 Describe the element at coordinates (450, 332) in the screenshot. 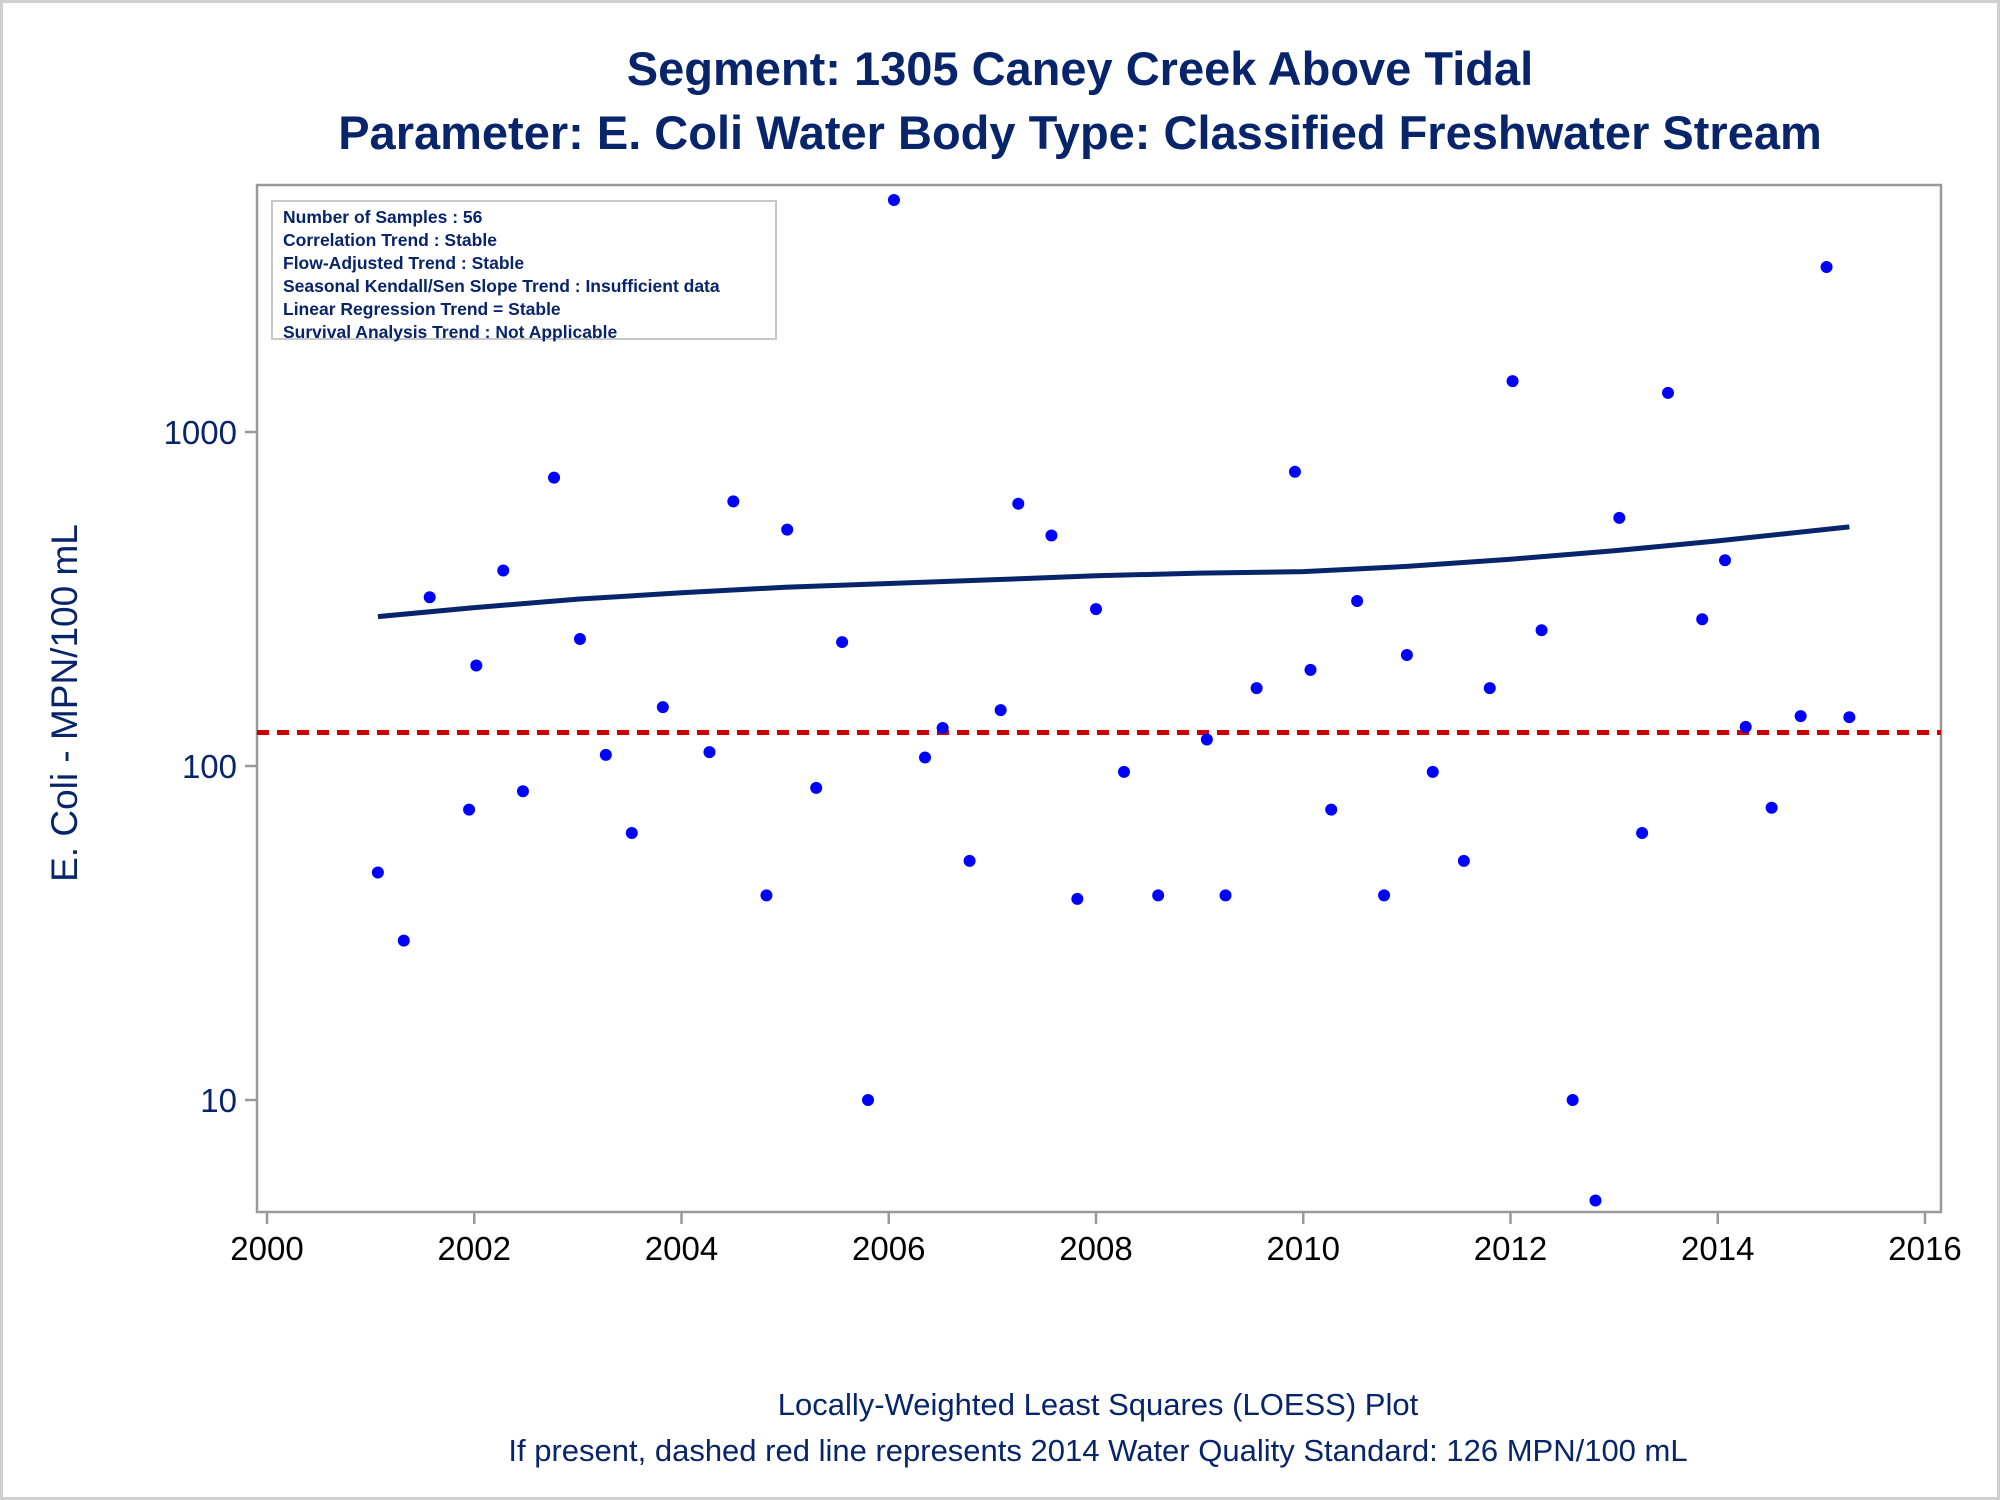

I see `stat-survival-analysis-trend: Survival Analysis Trend : Not Applicable` at that location.